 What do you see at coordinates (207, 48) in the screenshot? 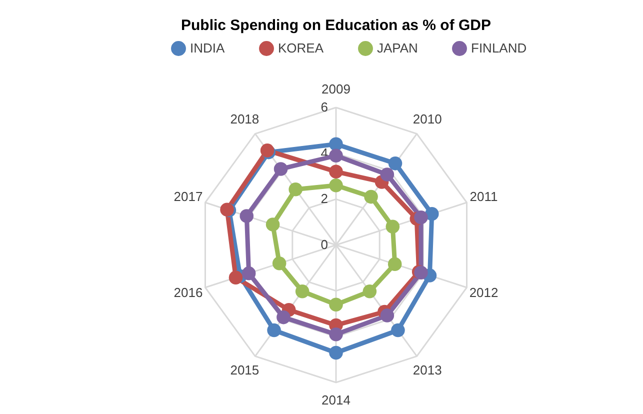
I see `legend-label: INDIA` at bounding box center [207, 48].